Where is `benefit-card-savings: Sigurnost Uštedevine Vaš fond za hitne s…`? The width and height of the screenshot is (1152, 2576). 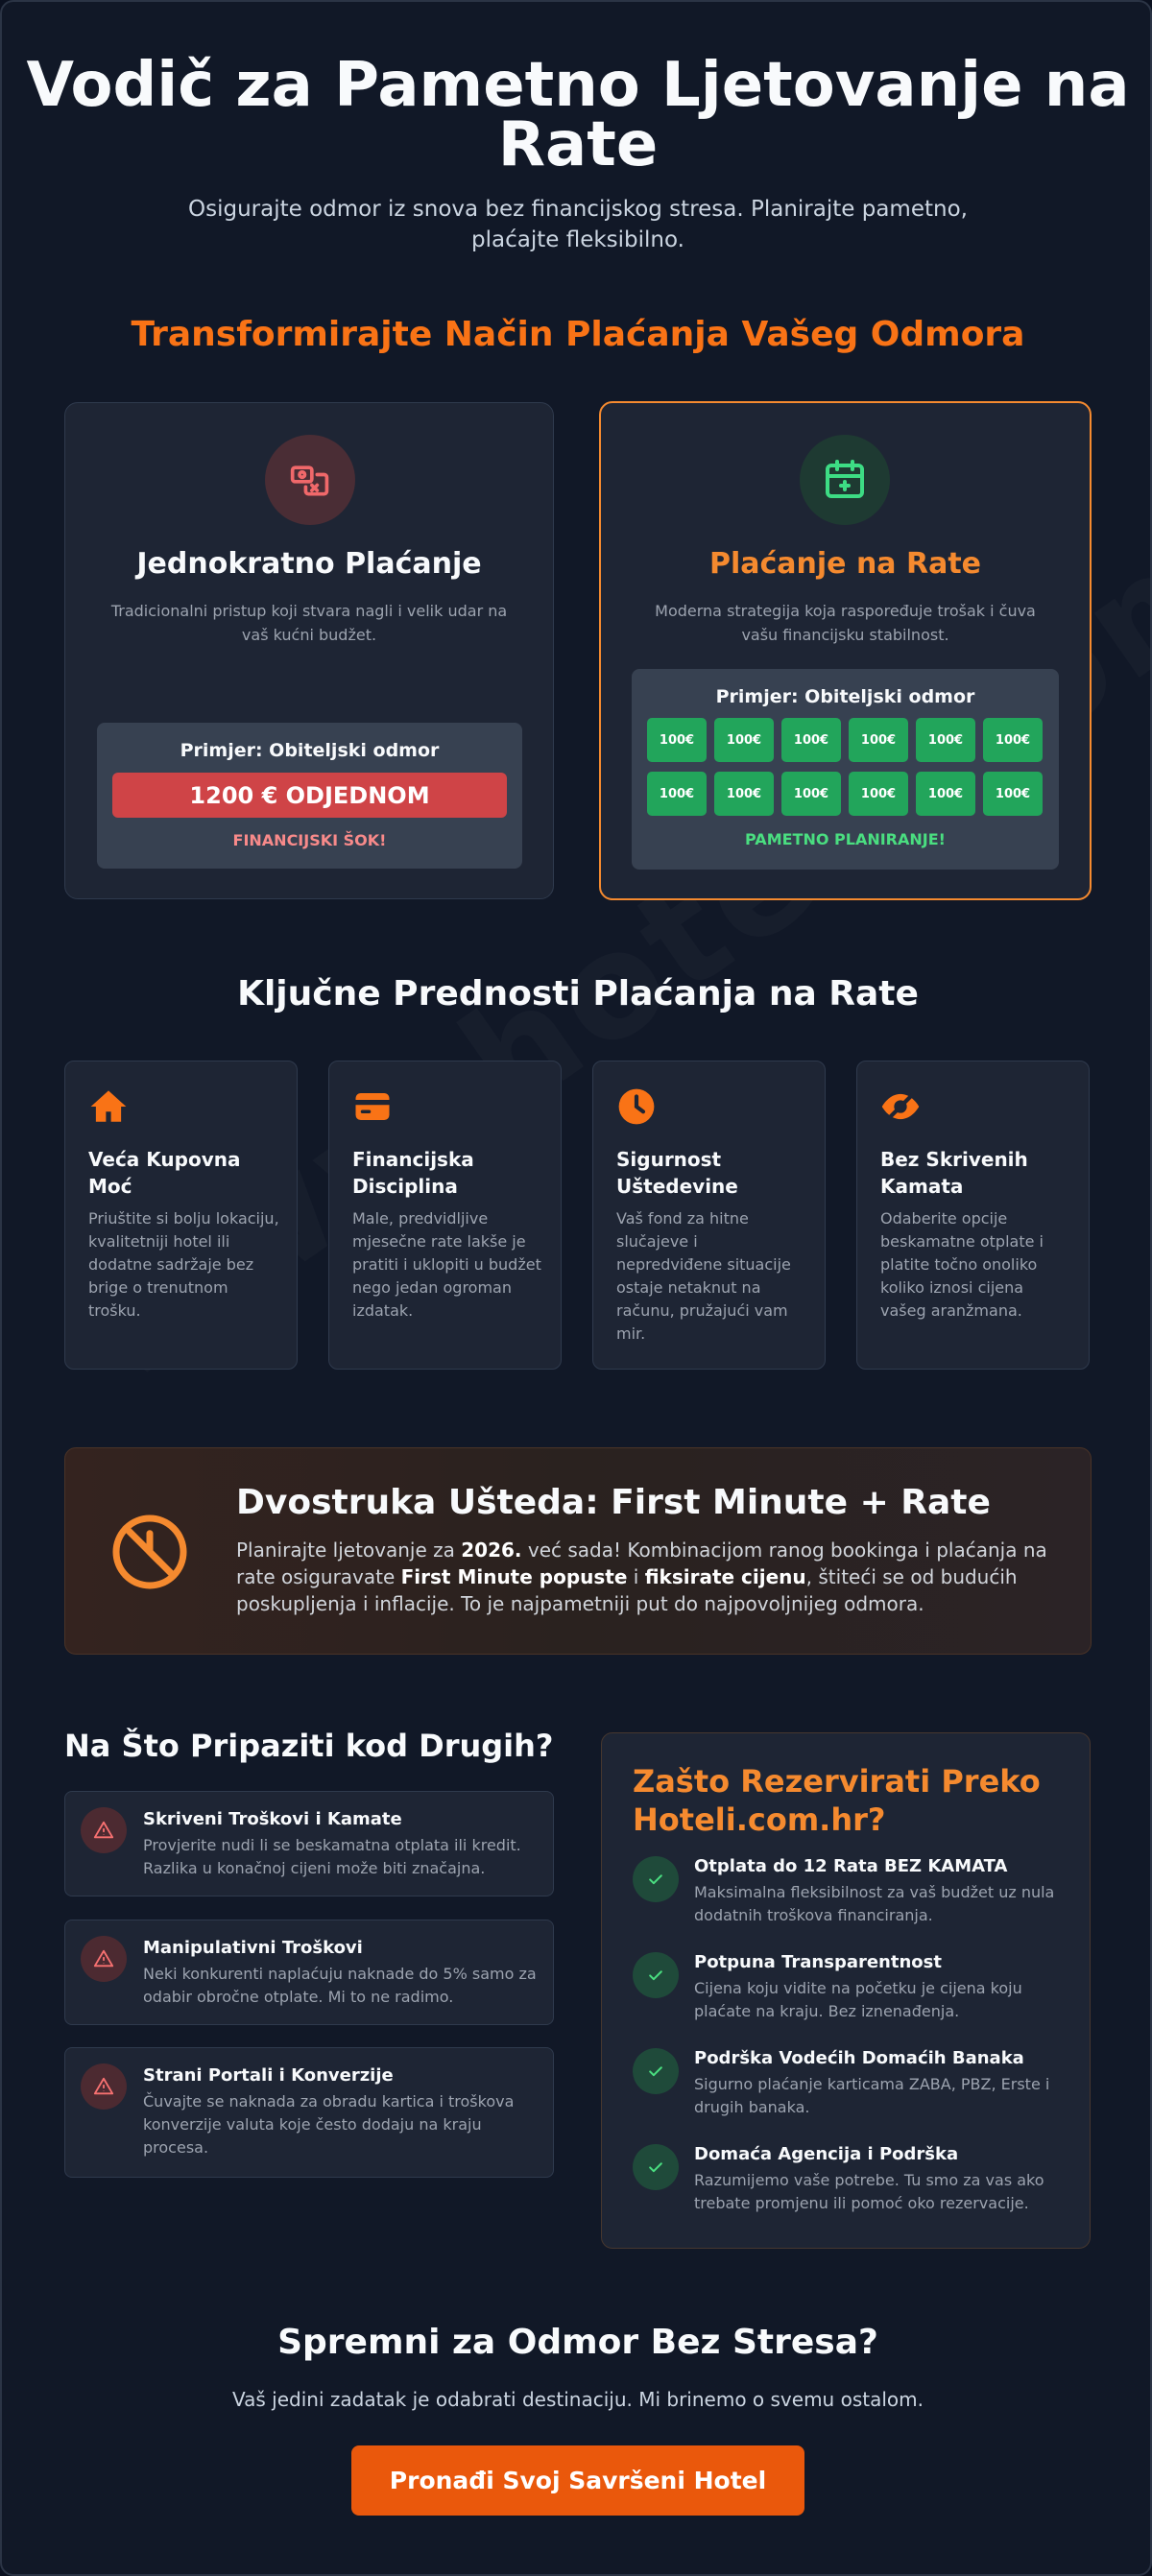
benefit-card-savings: Sigurnost Uštedevine Vaš fond za hitne s… is located at coordinates (709, 1215).